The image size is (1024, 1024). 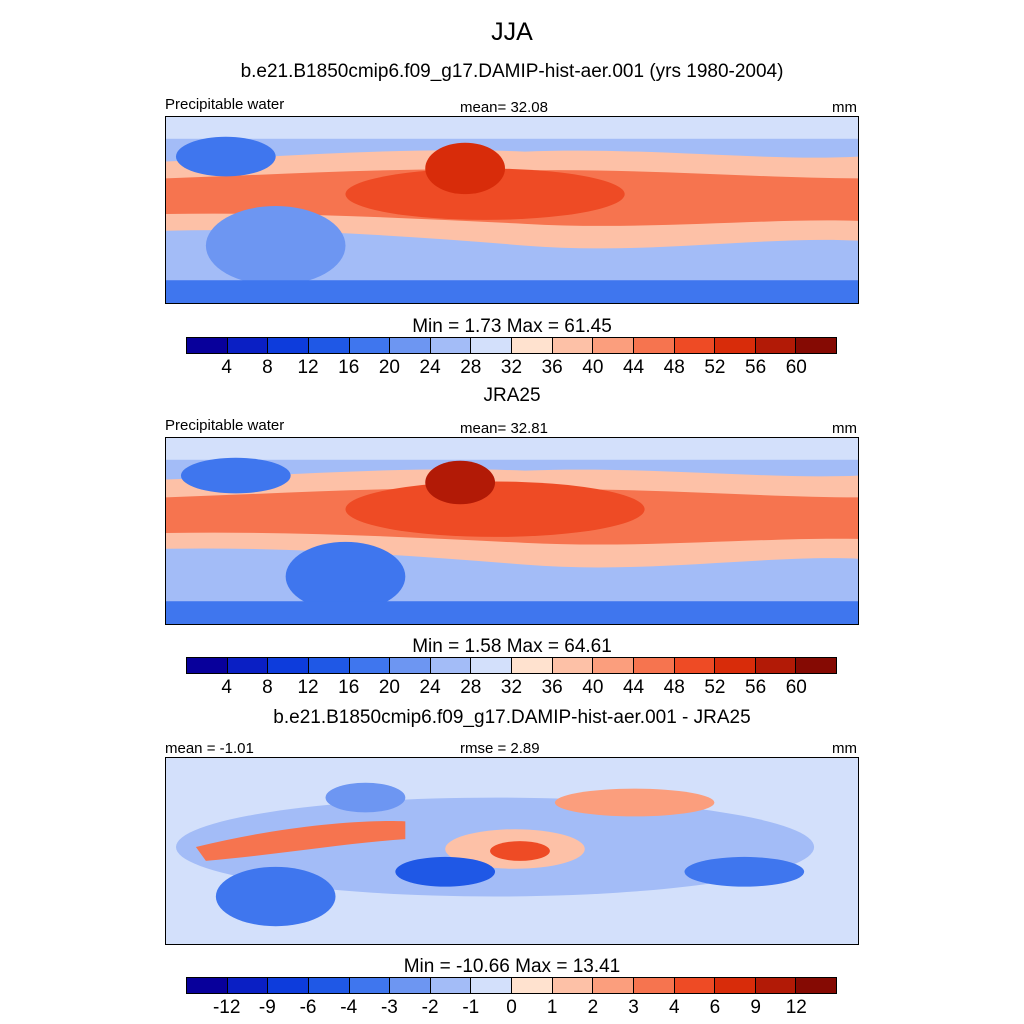 What do you see at coordinates (471, 1007) in the screenshot?
I see `colorbar-3-tick-label: -1` at bounding box center [471, 1007].